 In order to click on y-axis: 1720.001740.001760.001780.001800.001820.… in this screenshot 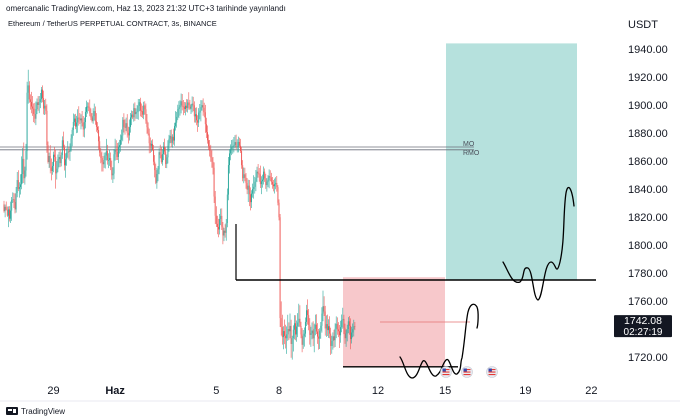, I will do `click(648, 204)`.